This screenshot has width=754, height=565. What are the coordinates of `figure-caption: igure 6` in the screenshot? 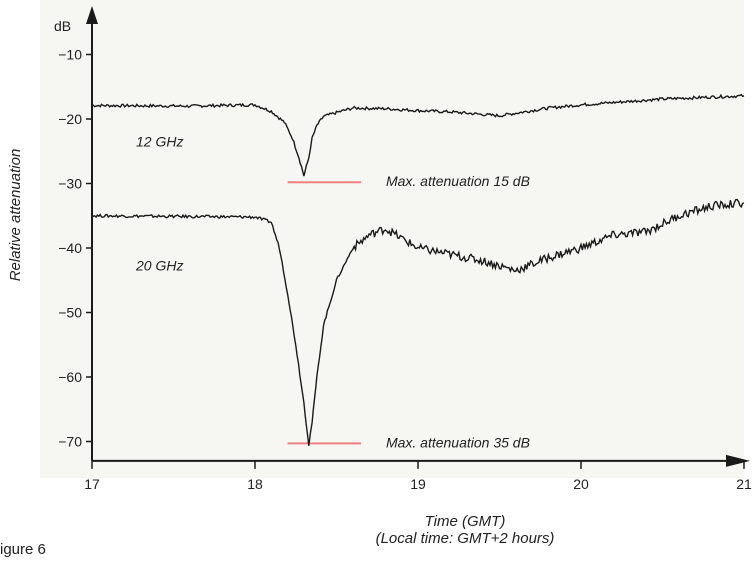 It's located at (23, 549).